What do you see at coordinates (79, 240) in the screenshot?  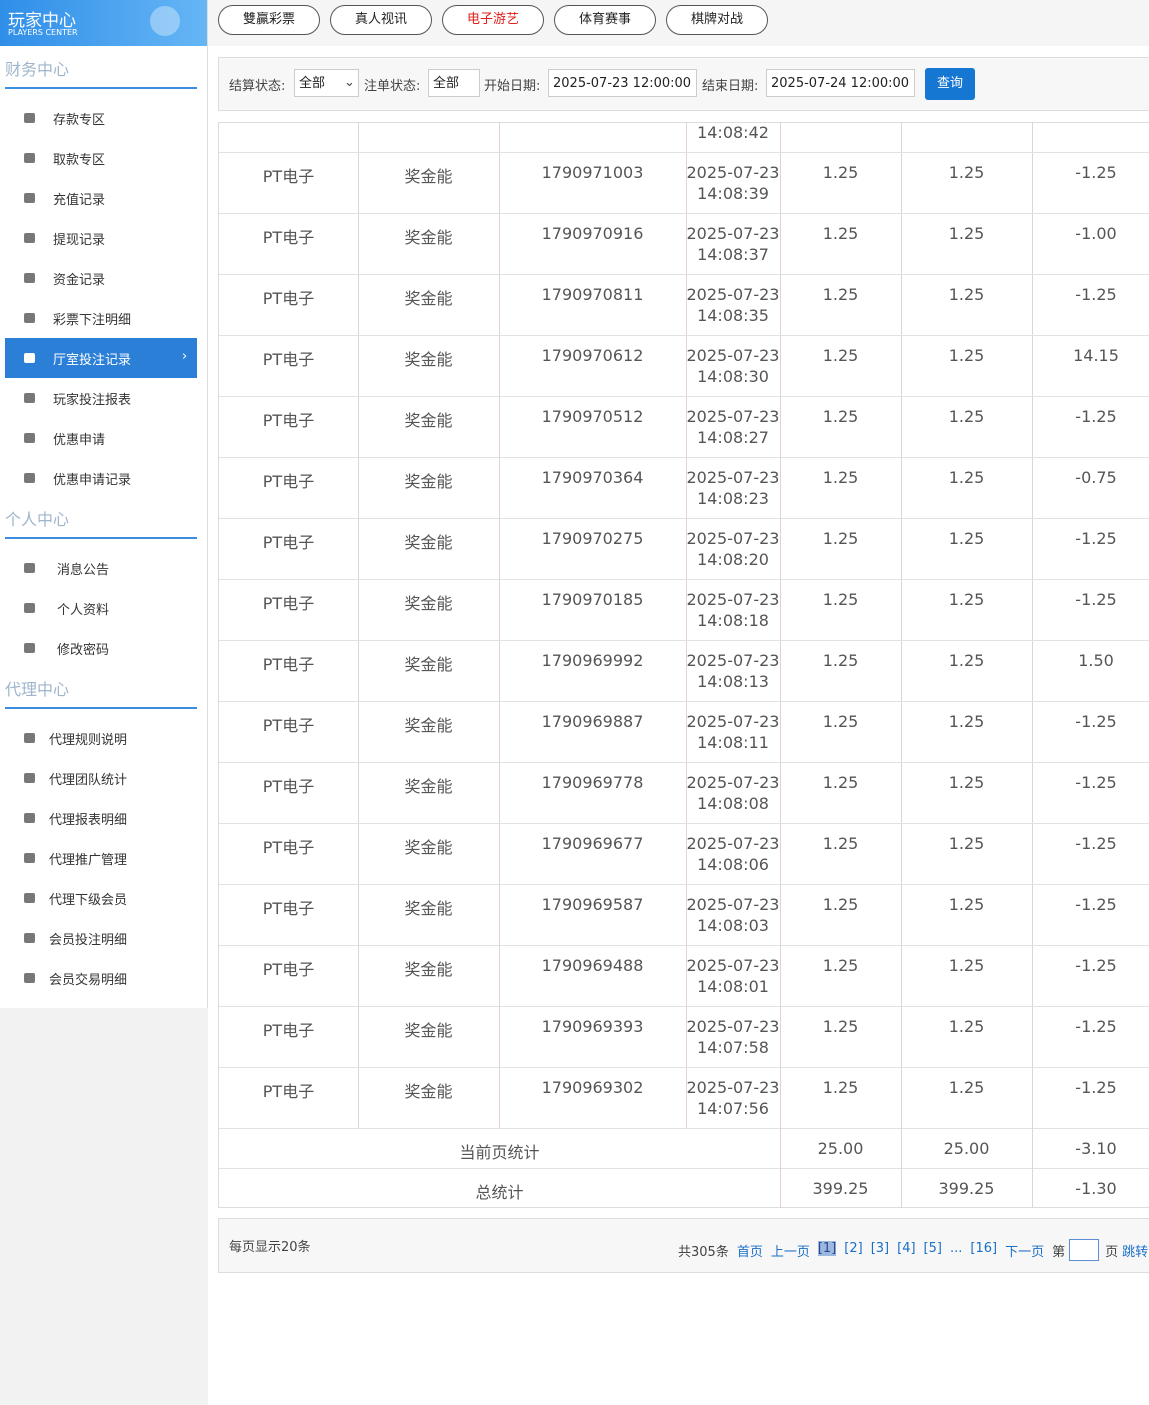 I see `menu-item: 提现记录` at bounding box center [79, 240].